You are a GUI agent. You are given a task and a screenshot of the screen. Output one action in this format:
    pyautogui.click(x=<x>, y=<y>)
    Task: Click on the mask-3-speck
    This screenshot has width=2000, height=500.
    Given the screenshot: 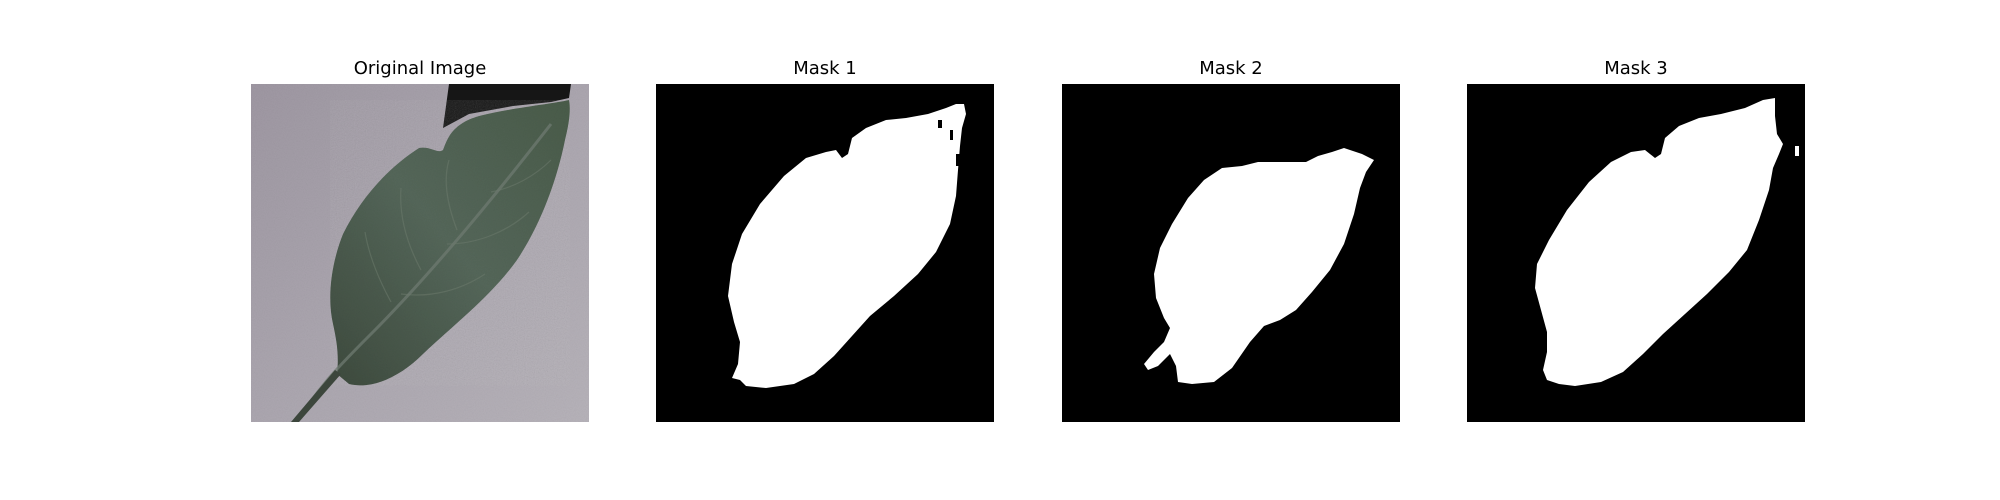 What is the action you would take?
    pyautogui.click(x=1797, y=151)
    